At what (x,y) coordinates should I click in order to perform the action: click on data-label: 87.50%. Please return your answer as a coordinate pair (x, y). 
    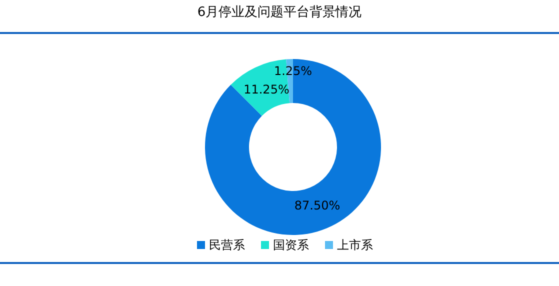
    Looking at the image, I should click on (317, 205).